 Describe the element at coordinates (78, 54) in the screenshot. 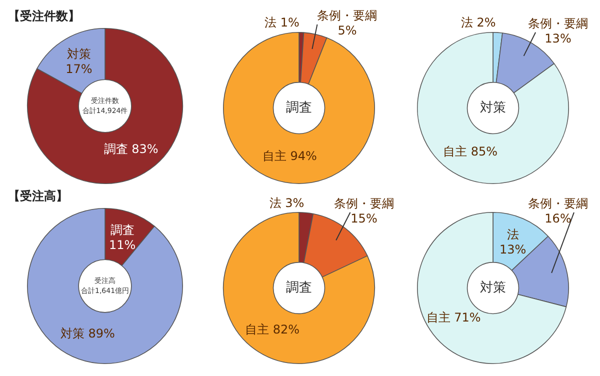

I see `slice-label: 対策` at that location.